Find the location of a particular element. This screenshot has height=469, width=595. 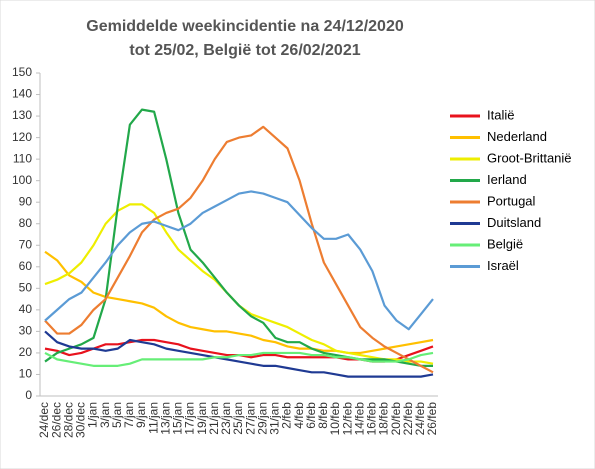

x-tick-label: 6/feb is located at coordinates (311, 415).